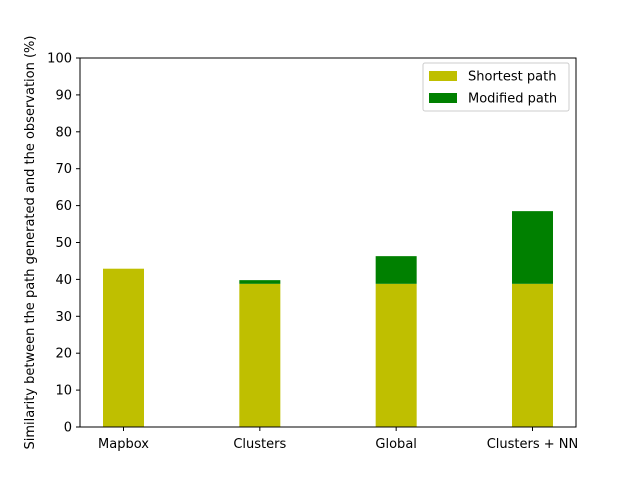  What do you see at coordinates (63, 391) in the screenshot?
I see `y-tick-label: 10` at bounding box center [63, 391].